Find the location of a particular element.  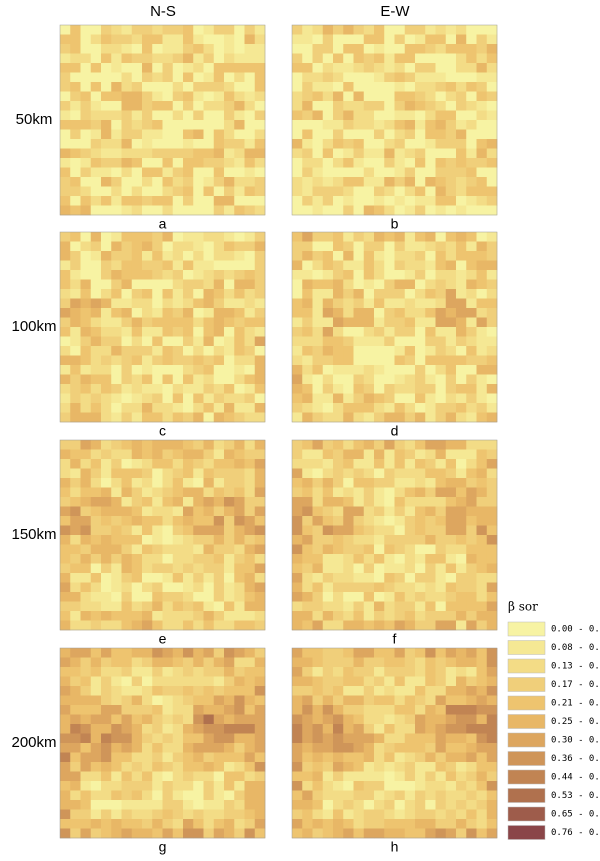

legend-swatch is located at coordinates (526, 758).